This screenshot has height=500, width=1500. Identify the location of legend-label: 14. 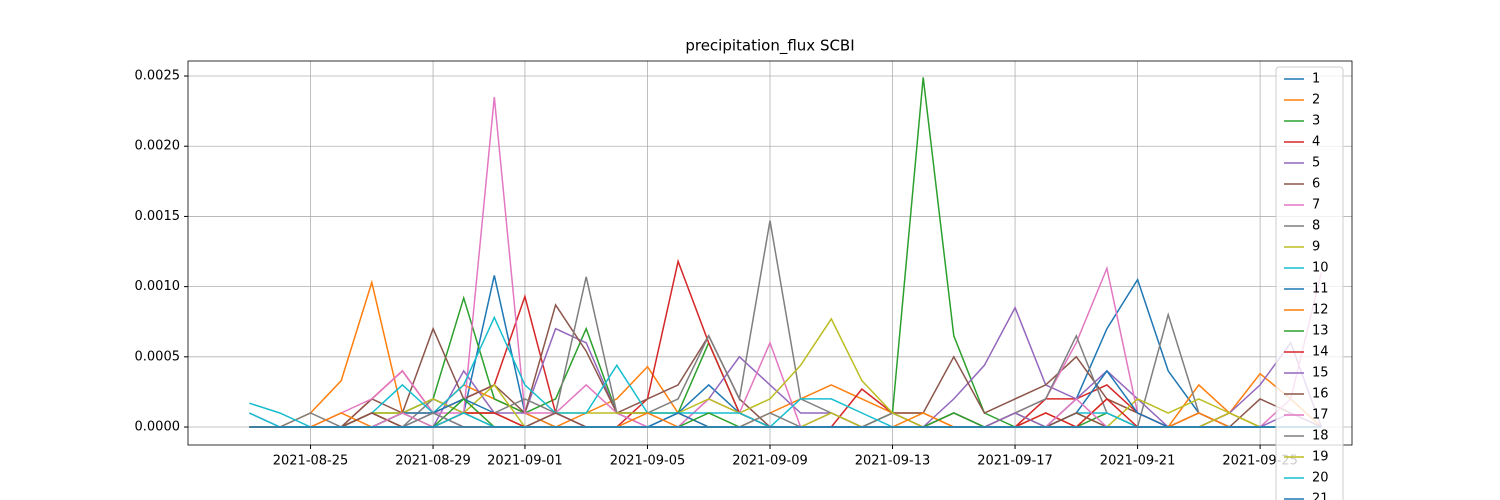
(1320, 352).